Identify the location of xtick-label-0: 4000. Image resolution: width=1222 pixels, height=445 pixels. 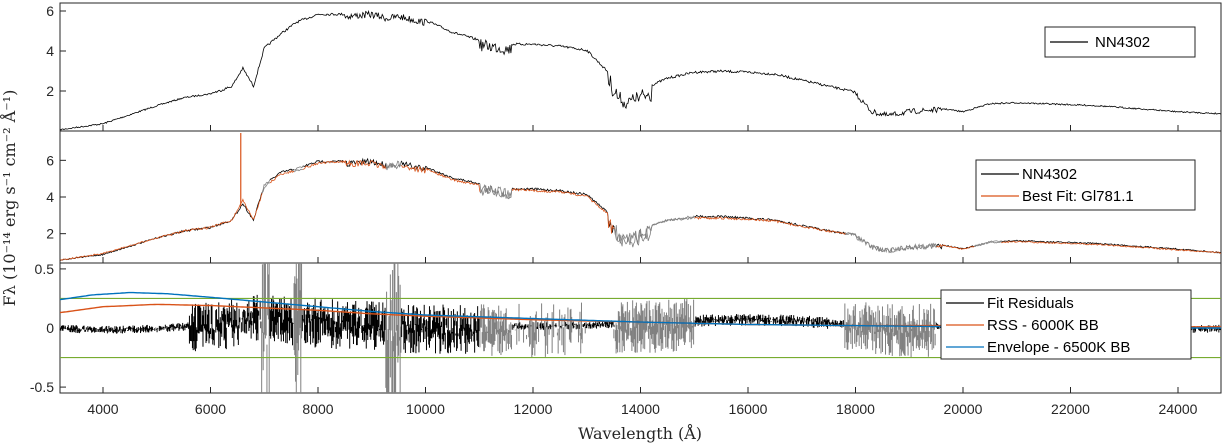
(102, 409).